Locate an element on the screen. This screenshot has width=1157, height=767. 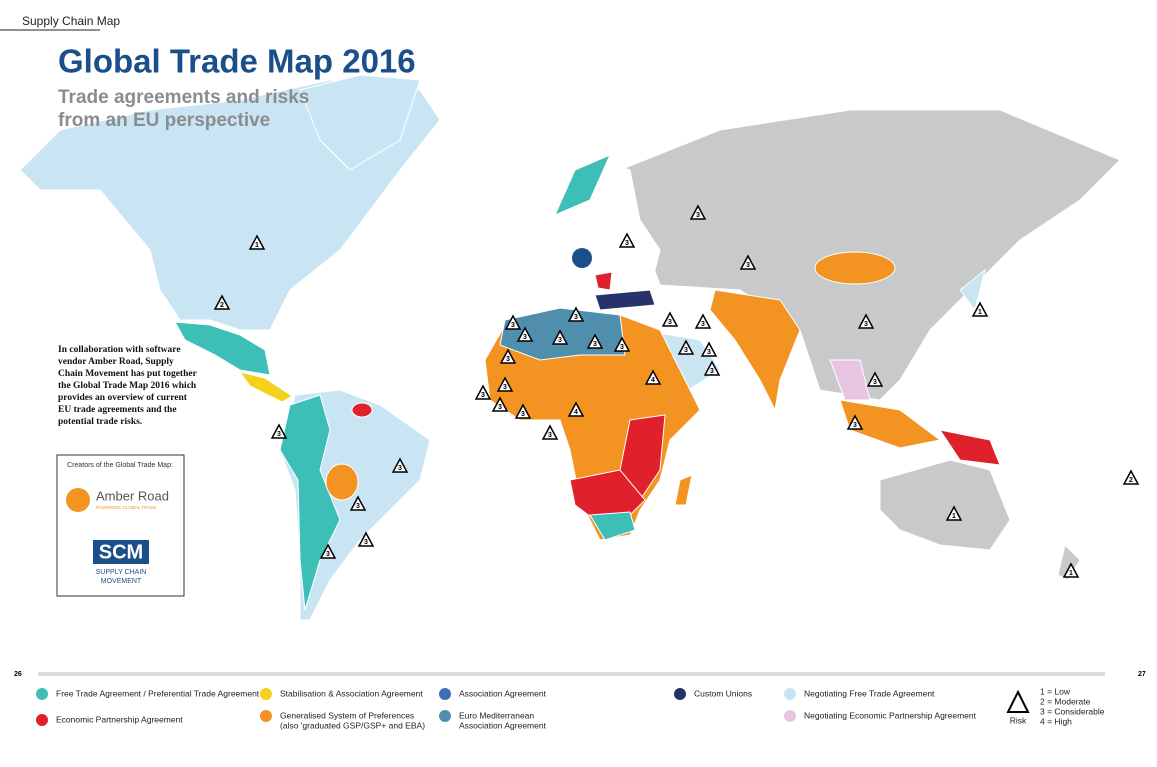
amber-road-logo is located at coordinates (78, 500).